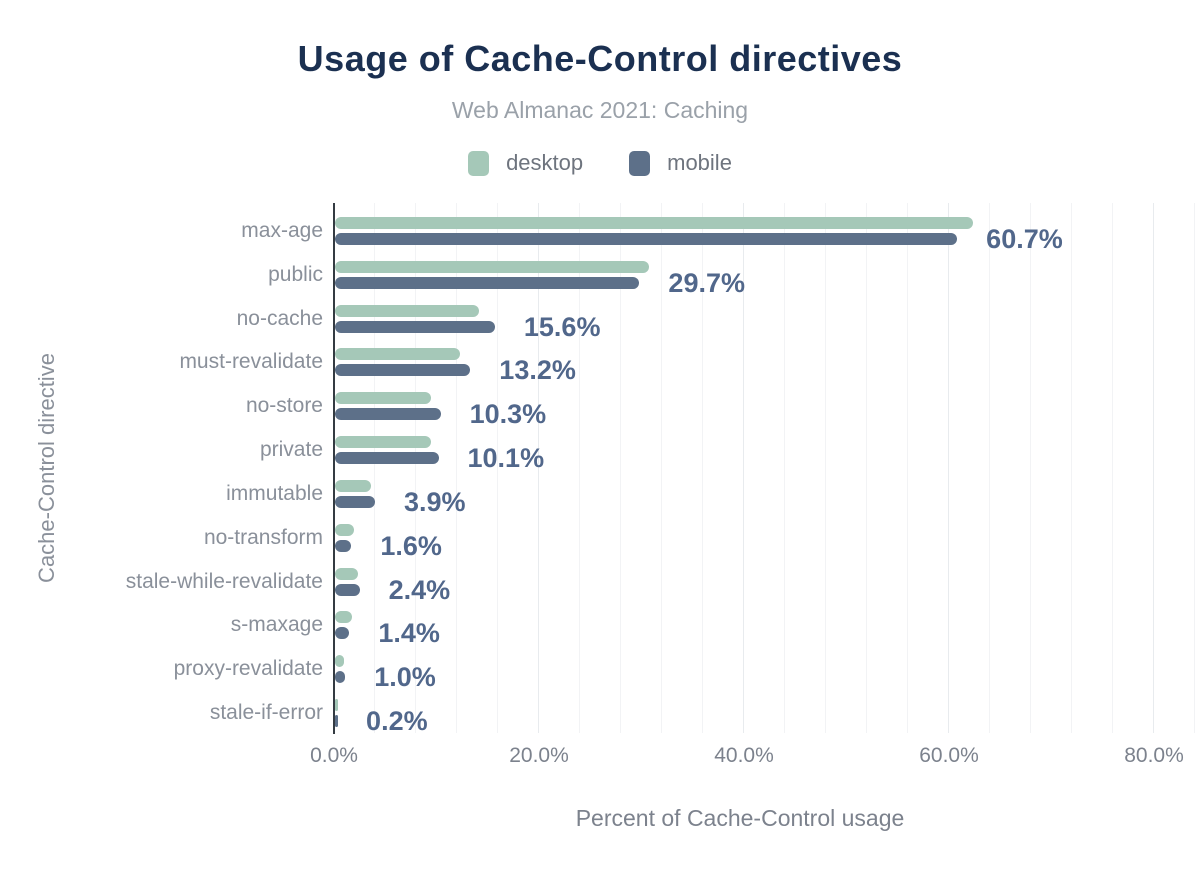 This screenshot has width=1200, height=872. What do you see at coordinates (506, 458) in the screenshot?
I see `value-label: 10.1%` at bounding box center [506, 458].